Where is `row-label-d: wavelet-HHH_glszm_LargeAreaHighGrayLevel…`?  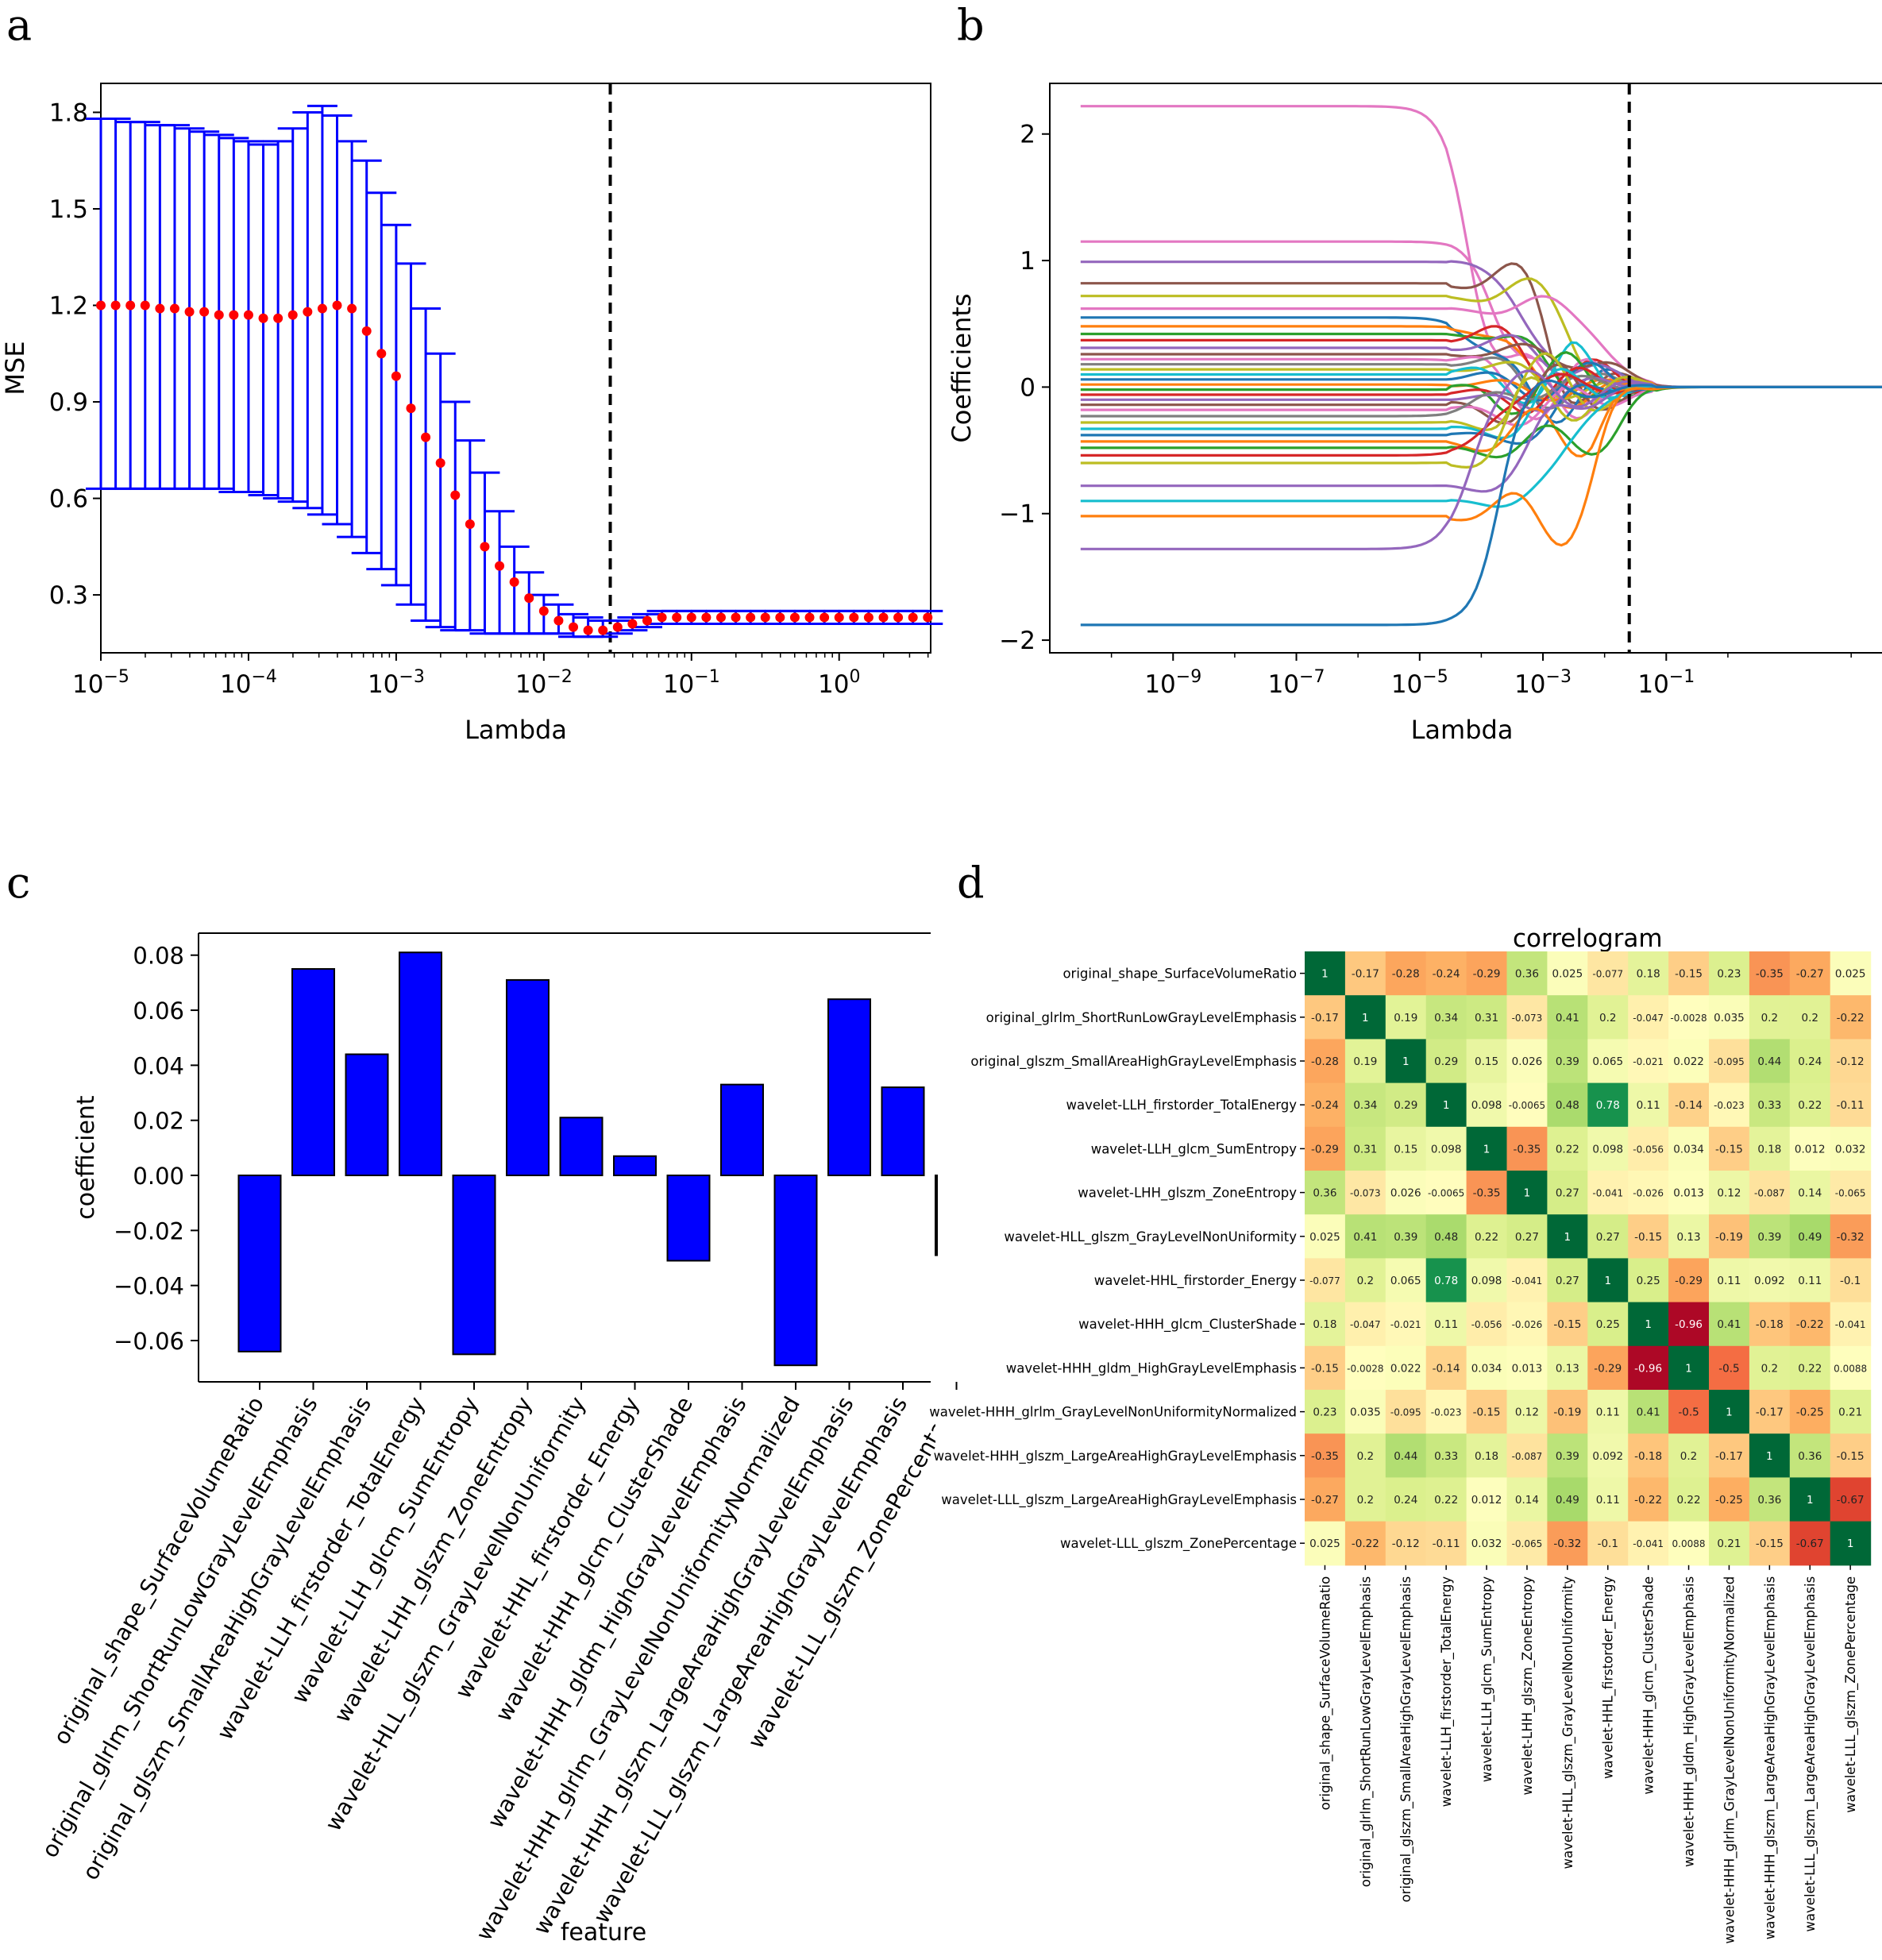 row-label-d: wavelet-HHH_glszm_LargeAreaHighGrayLevel… is located at coordinates (1116, 1456).